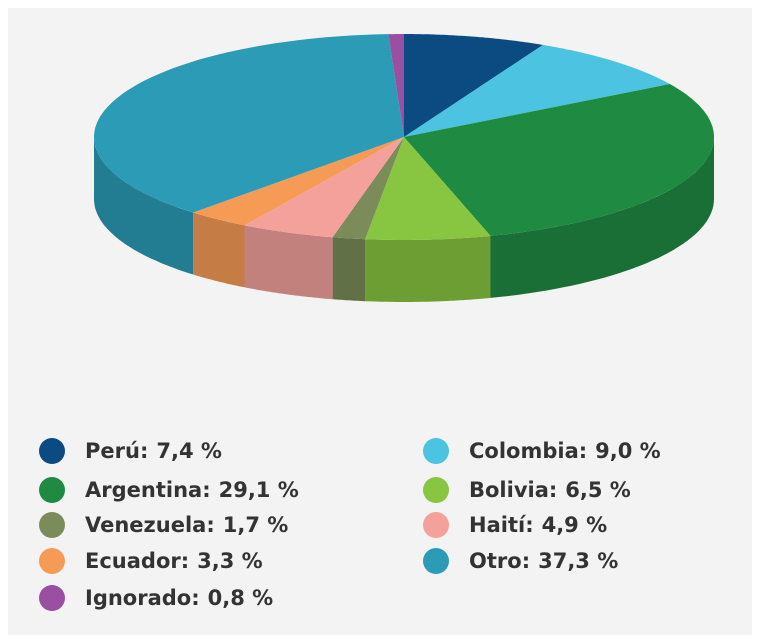  I want to click on legend-value: 7,4 %, so click(189, 451).